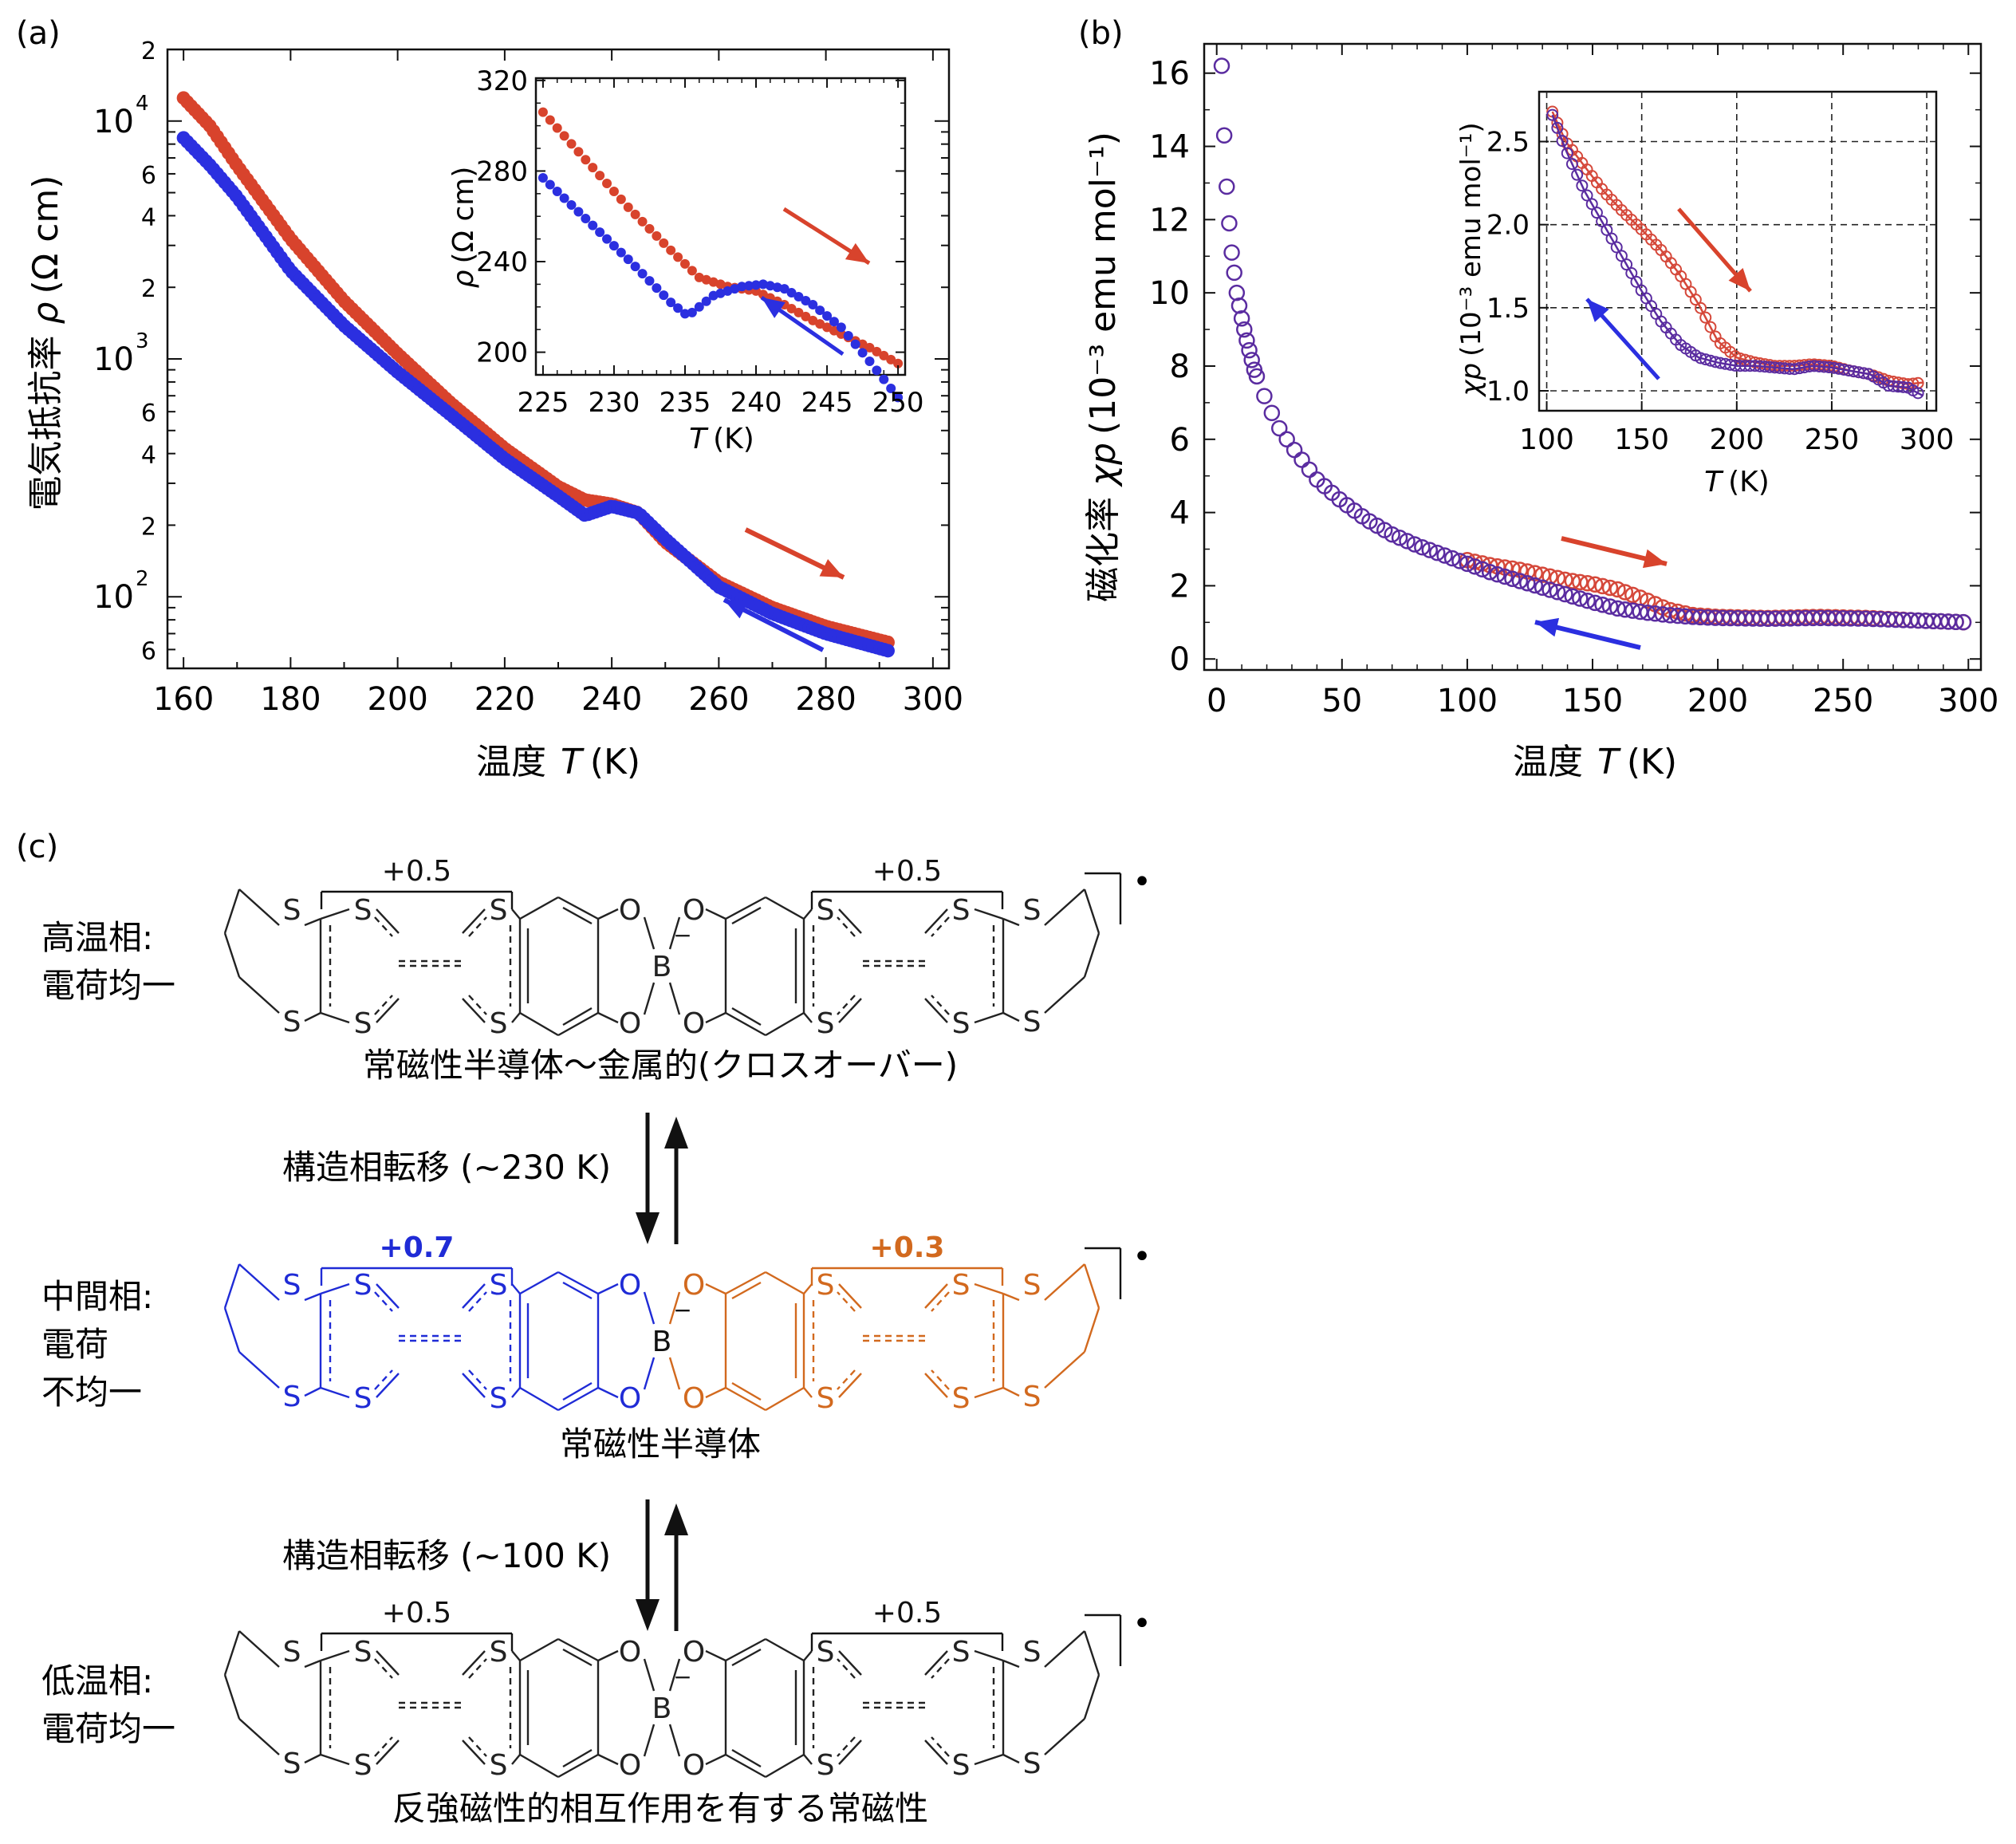  Describe the element at coordinates (614, 403) in the screenshot. I see `a-inset-xtick-label: 230` at that location.